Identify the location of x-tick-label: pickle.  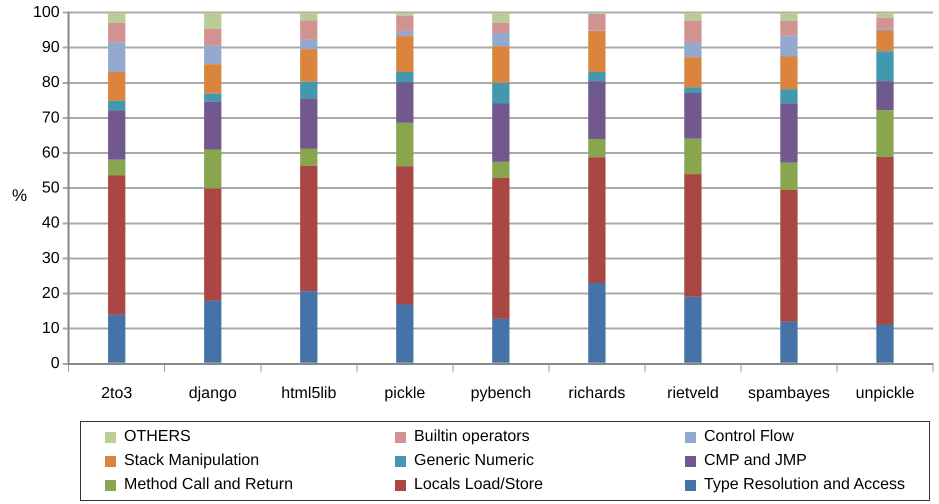
(405, 393).